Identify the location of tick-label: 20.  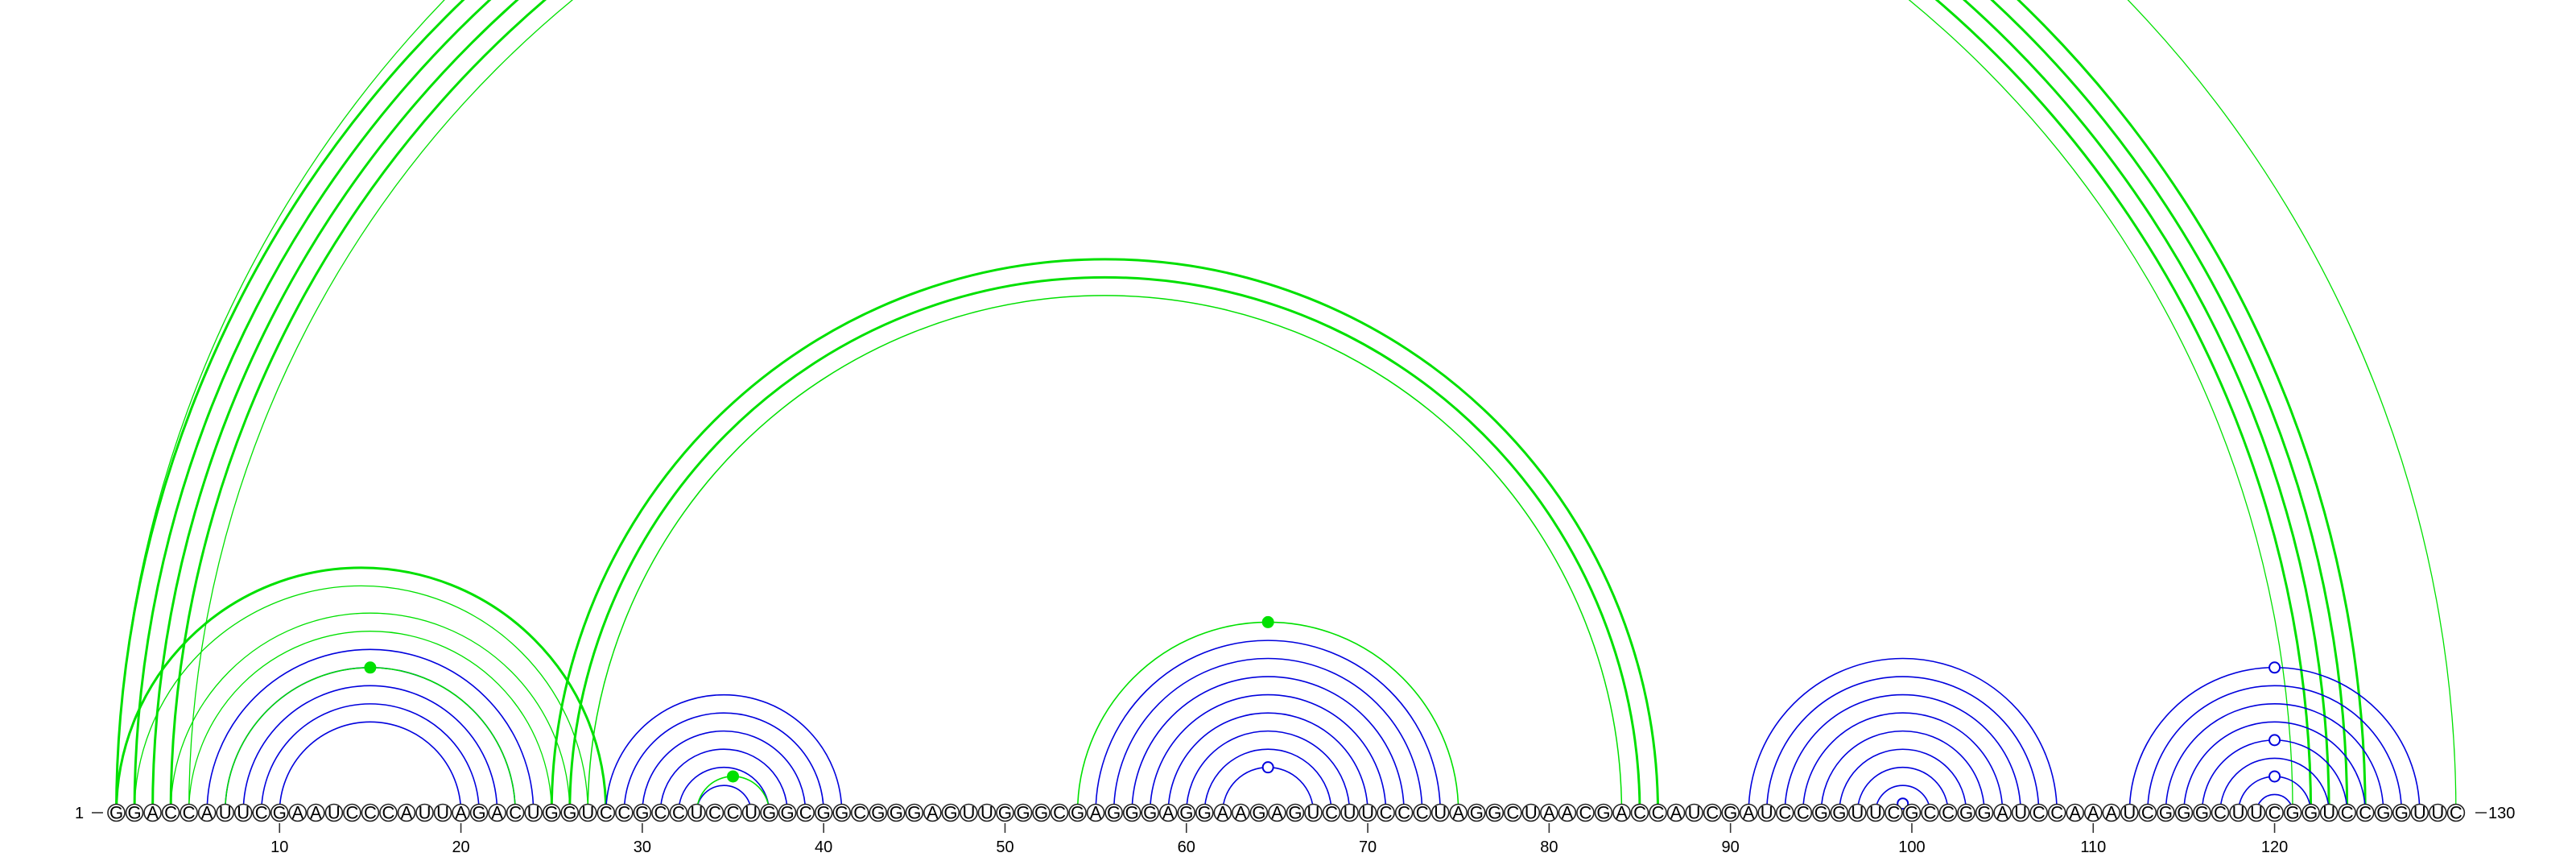
(460, 847).